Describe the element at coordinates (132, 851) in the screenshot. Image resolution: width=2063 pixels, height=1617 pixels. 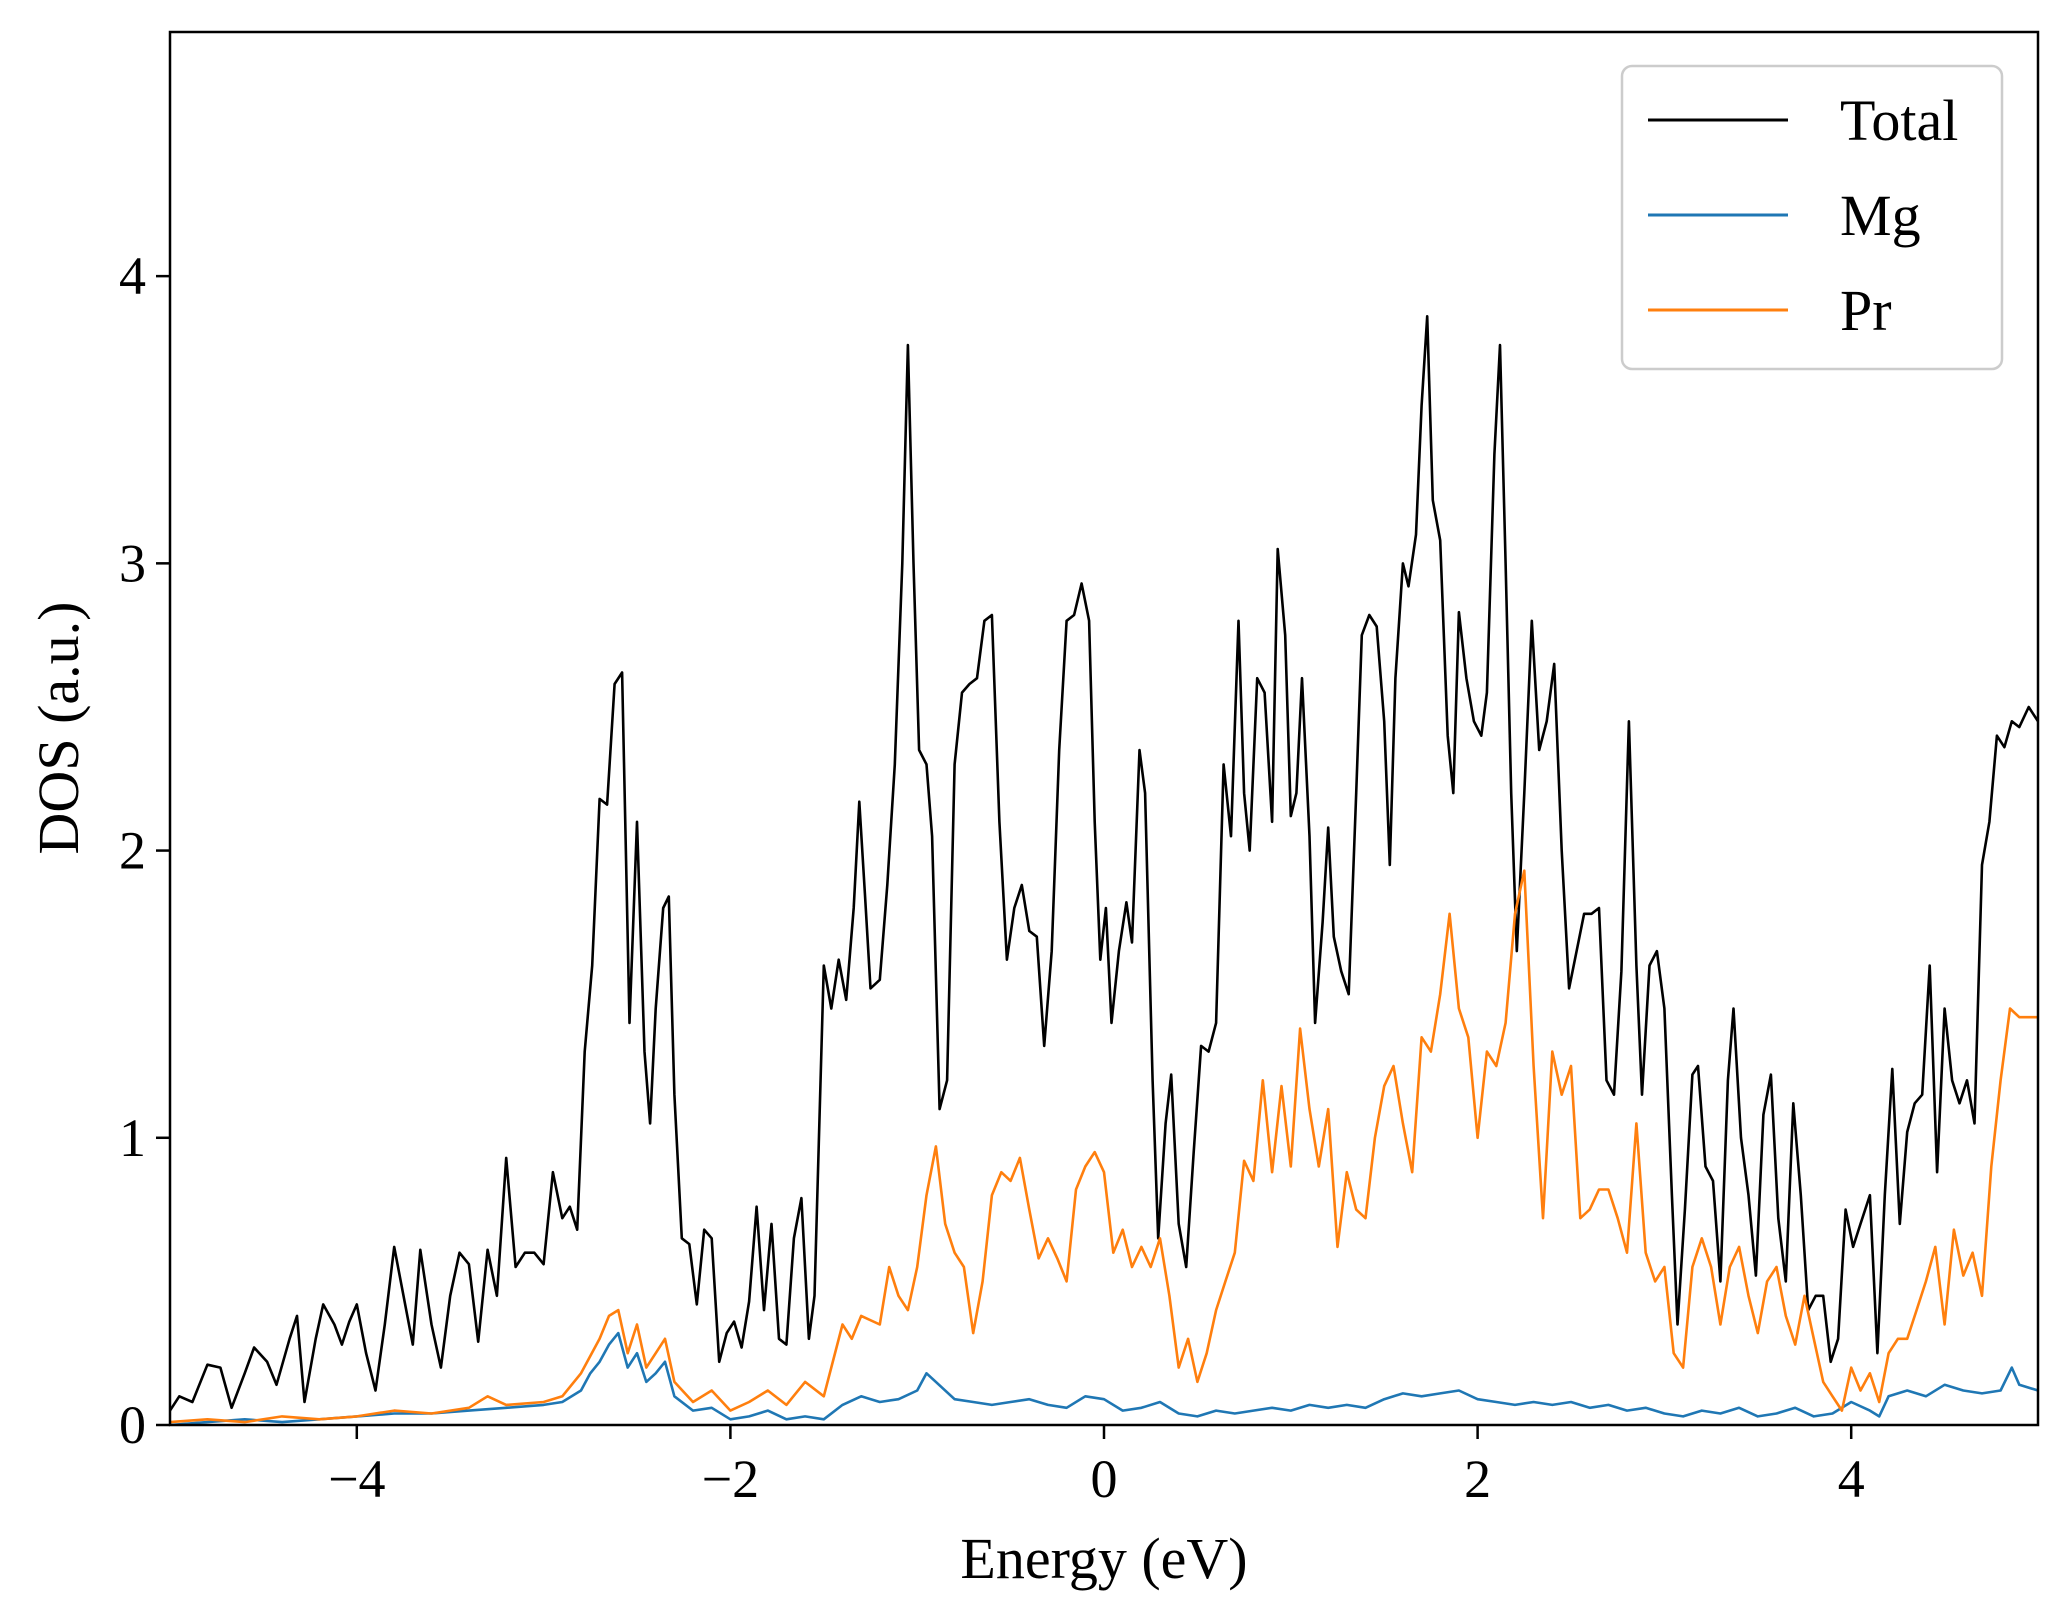
I see `y-tick-label: 2` at that location.